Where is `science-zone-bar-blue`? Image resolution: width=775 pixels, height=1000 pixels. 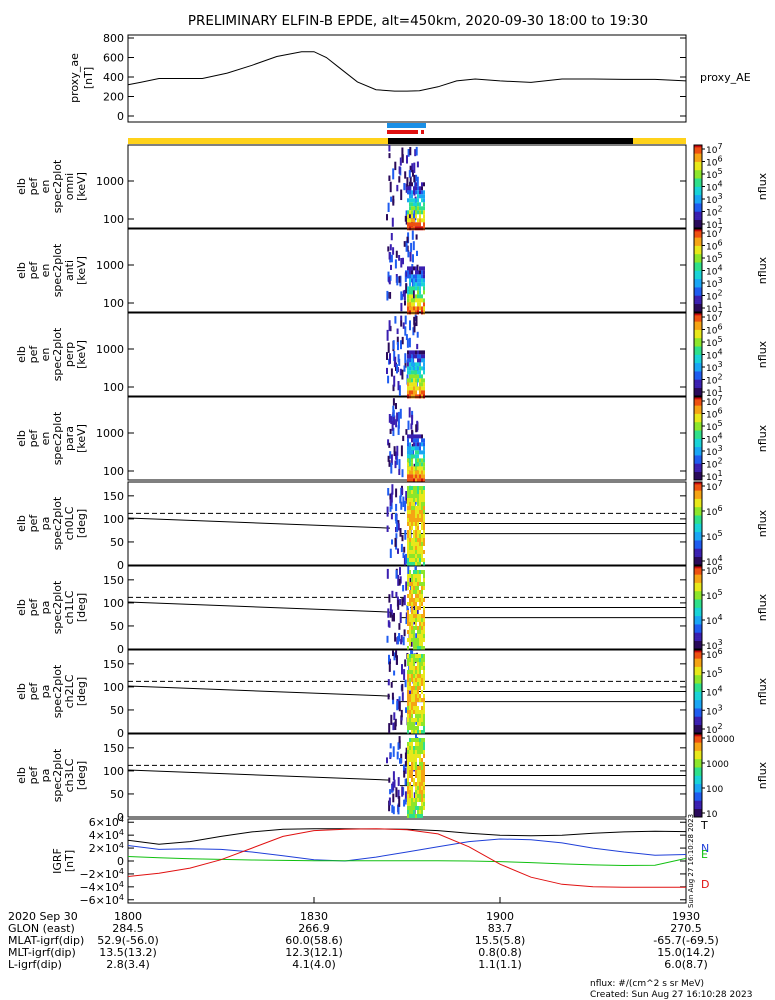
science-zone-bar-blue is located at coordinates (406, 125).